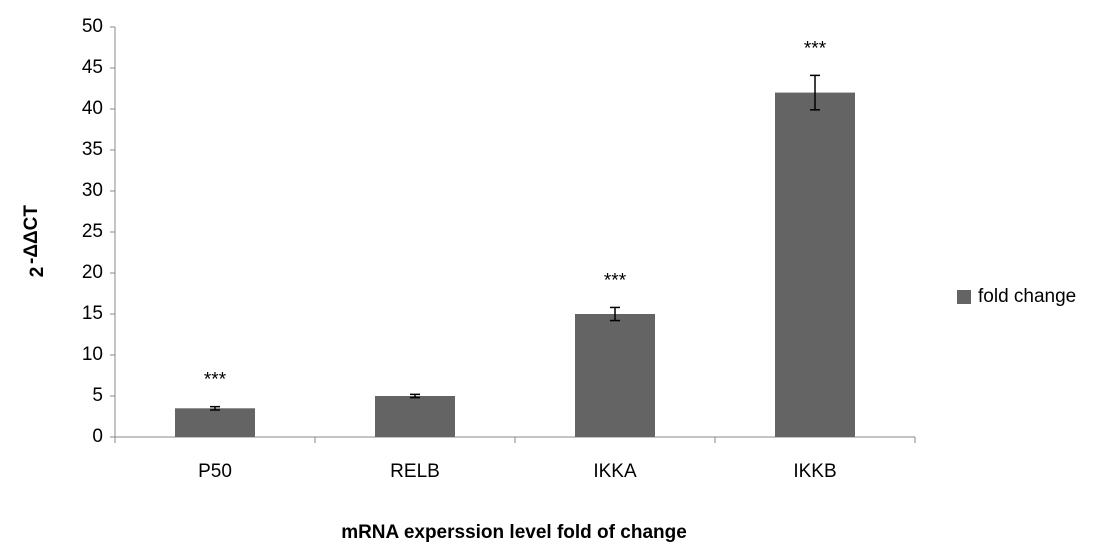 This screenshot has width=1107, height=545. What do you see at coordinates (92, 190) in the screenshot?
I see `y-tick-label: 30` at bounding box center [92, 190].